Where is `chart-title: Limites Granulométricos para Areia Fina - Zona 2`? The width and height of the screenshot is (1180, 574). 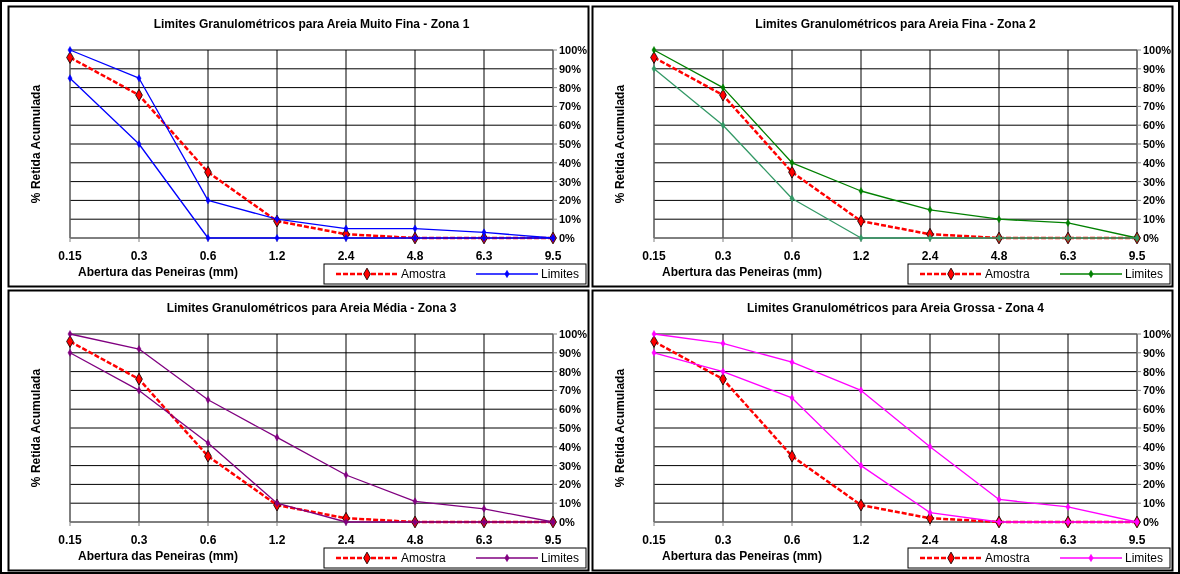 chart-title: Limites Granulométricos para Areia Fina - Zona 2 is located at coordinates (895, 24).